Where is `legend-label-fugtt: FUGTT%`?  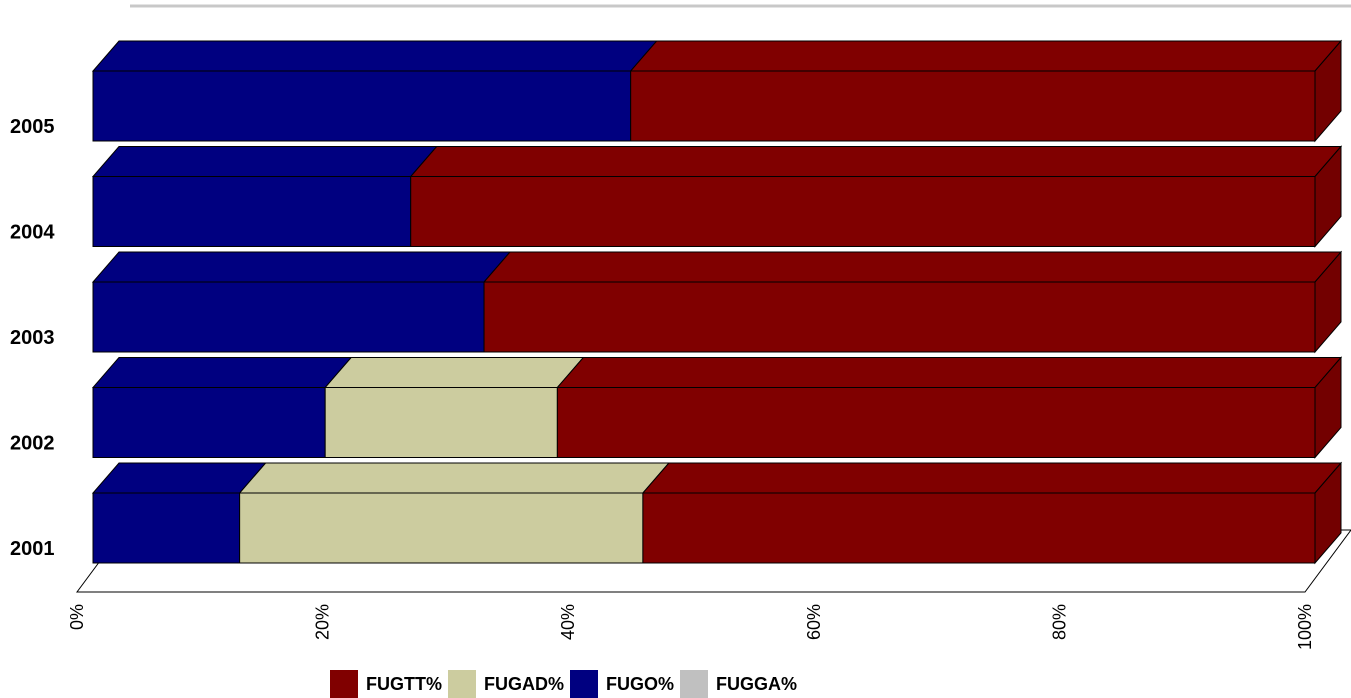 legend-label-fugtt: FUGTT% is located at coordinates (404, 683).